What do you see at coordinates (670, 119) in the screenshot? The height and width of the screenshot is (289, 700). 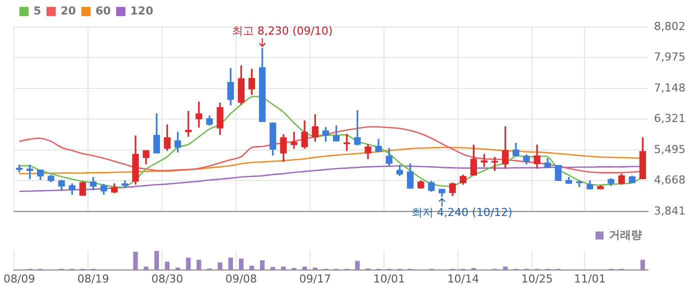 I see `y-tick-label: 6,321` at bounding box center [670, 119].